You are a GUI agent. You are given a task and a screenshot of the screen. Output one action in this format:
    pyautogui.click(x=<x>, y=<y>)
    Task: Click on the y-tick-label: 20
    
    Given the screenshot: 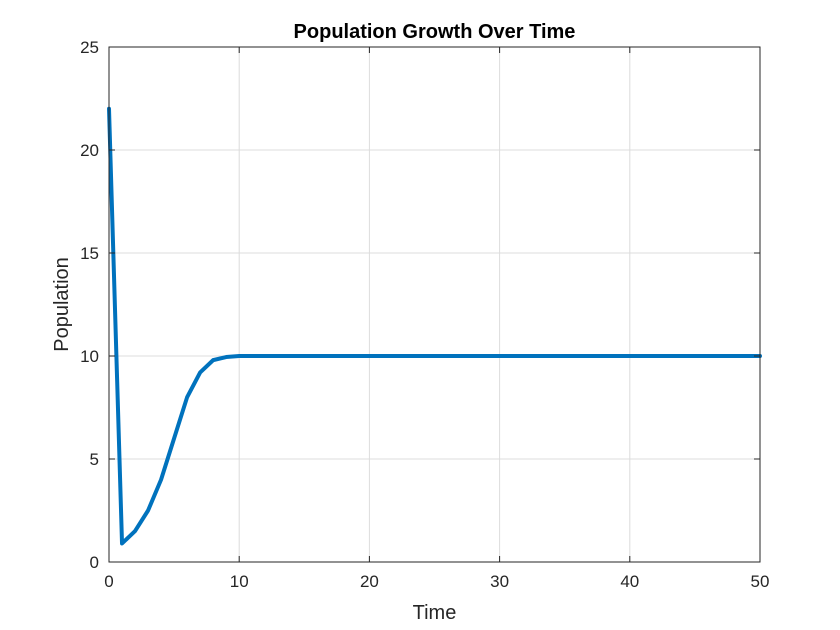 What is the action you would take?
    pyautogui.click(x=89, y=150)
    